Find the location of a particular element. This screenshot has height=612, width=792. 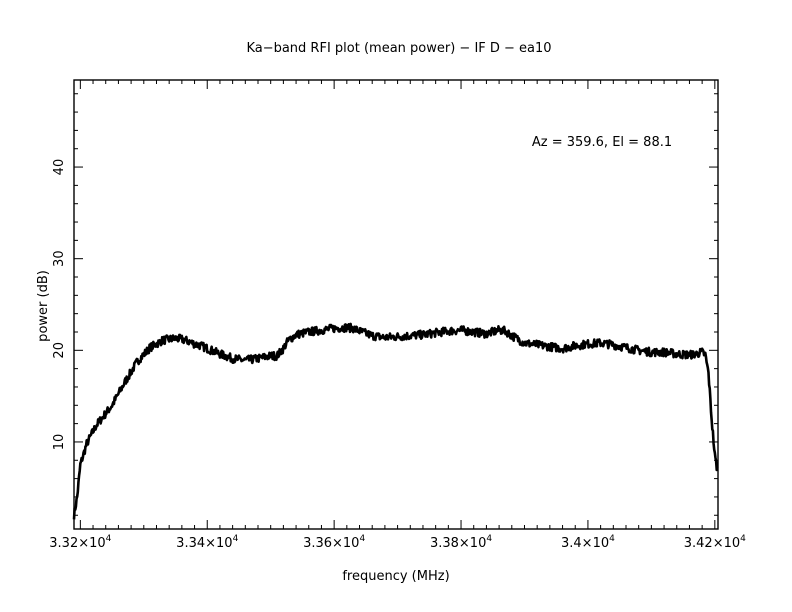

x-tick-label: 3.42×104 is located at coordinates (715, 542).